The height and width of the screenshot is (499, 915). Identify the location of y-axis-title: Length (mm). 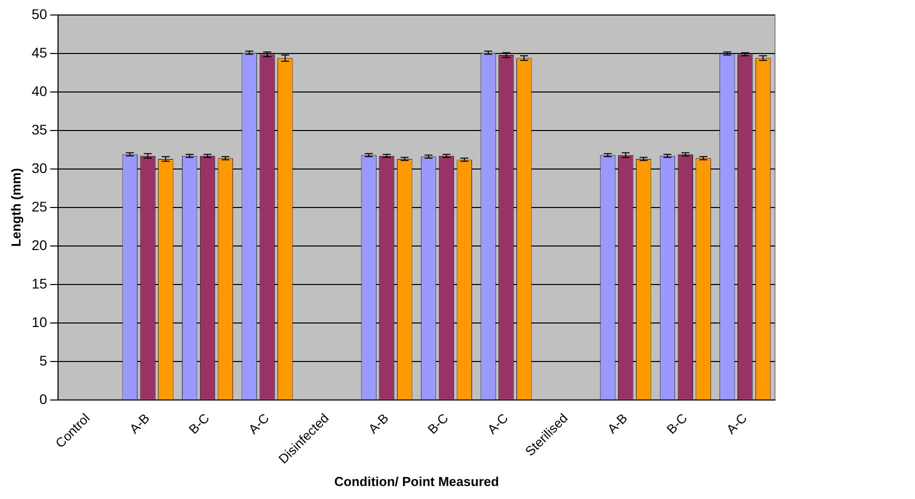
(16, 207).